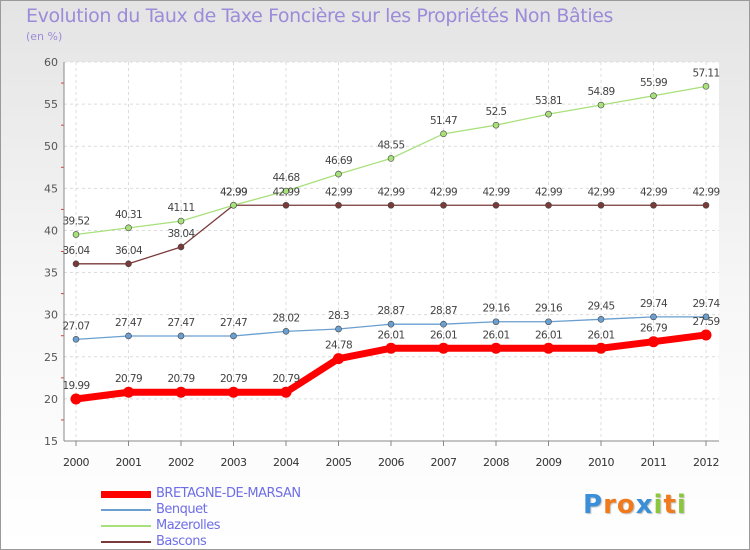 Image resolution: width=750 pixels, height=550 pixels. What do you see at coordinates (391, 462) in the screenshot?
I see `x-tick-label: 2006` at bounding box center [391, 462].